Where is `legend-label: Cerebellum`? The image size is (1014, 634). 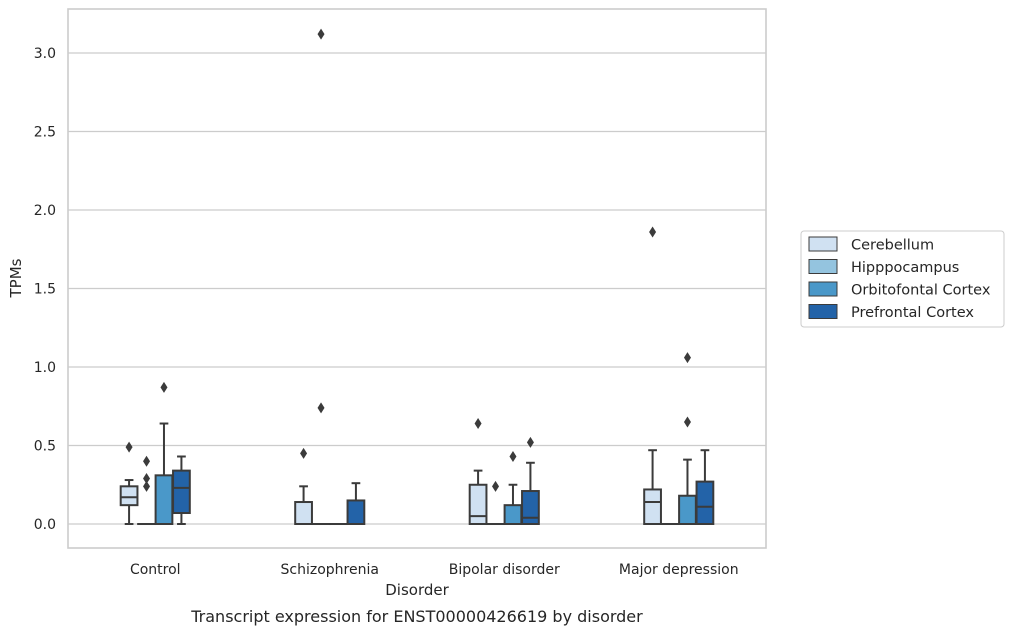 legend-label: Cerebellum is located at coordinates (892, 246).